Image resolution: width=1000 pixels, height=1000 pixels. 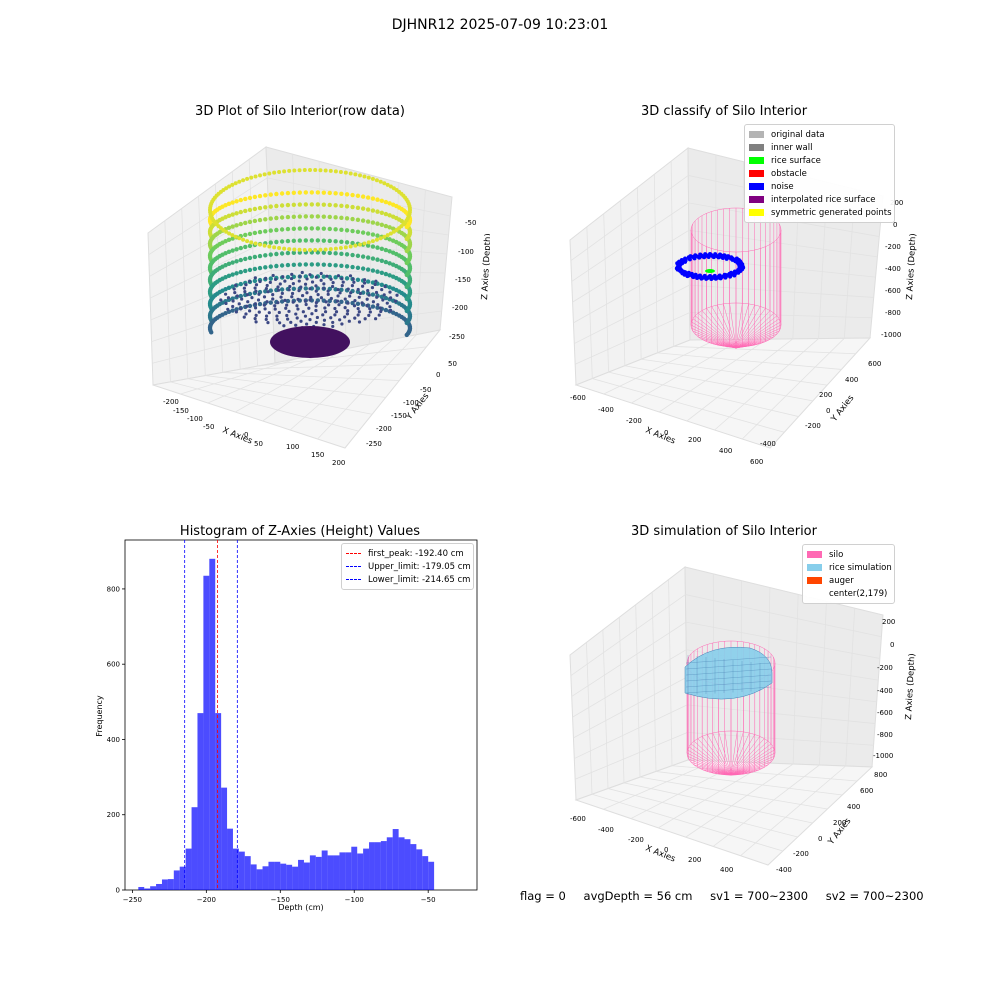 I want to click on legend-label: inner wall, so click(x=792, y=147).